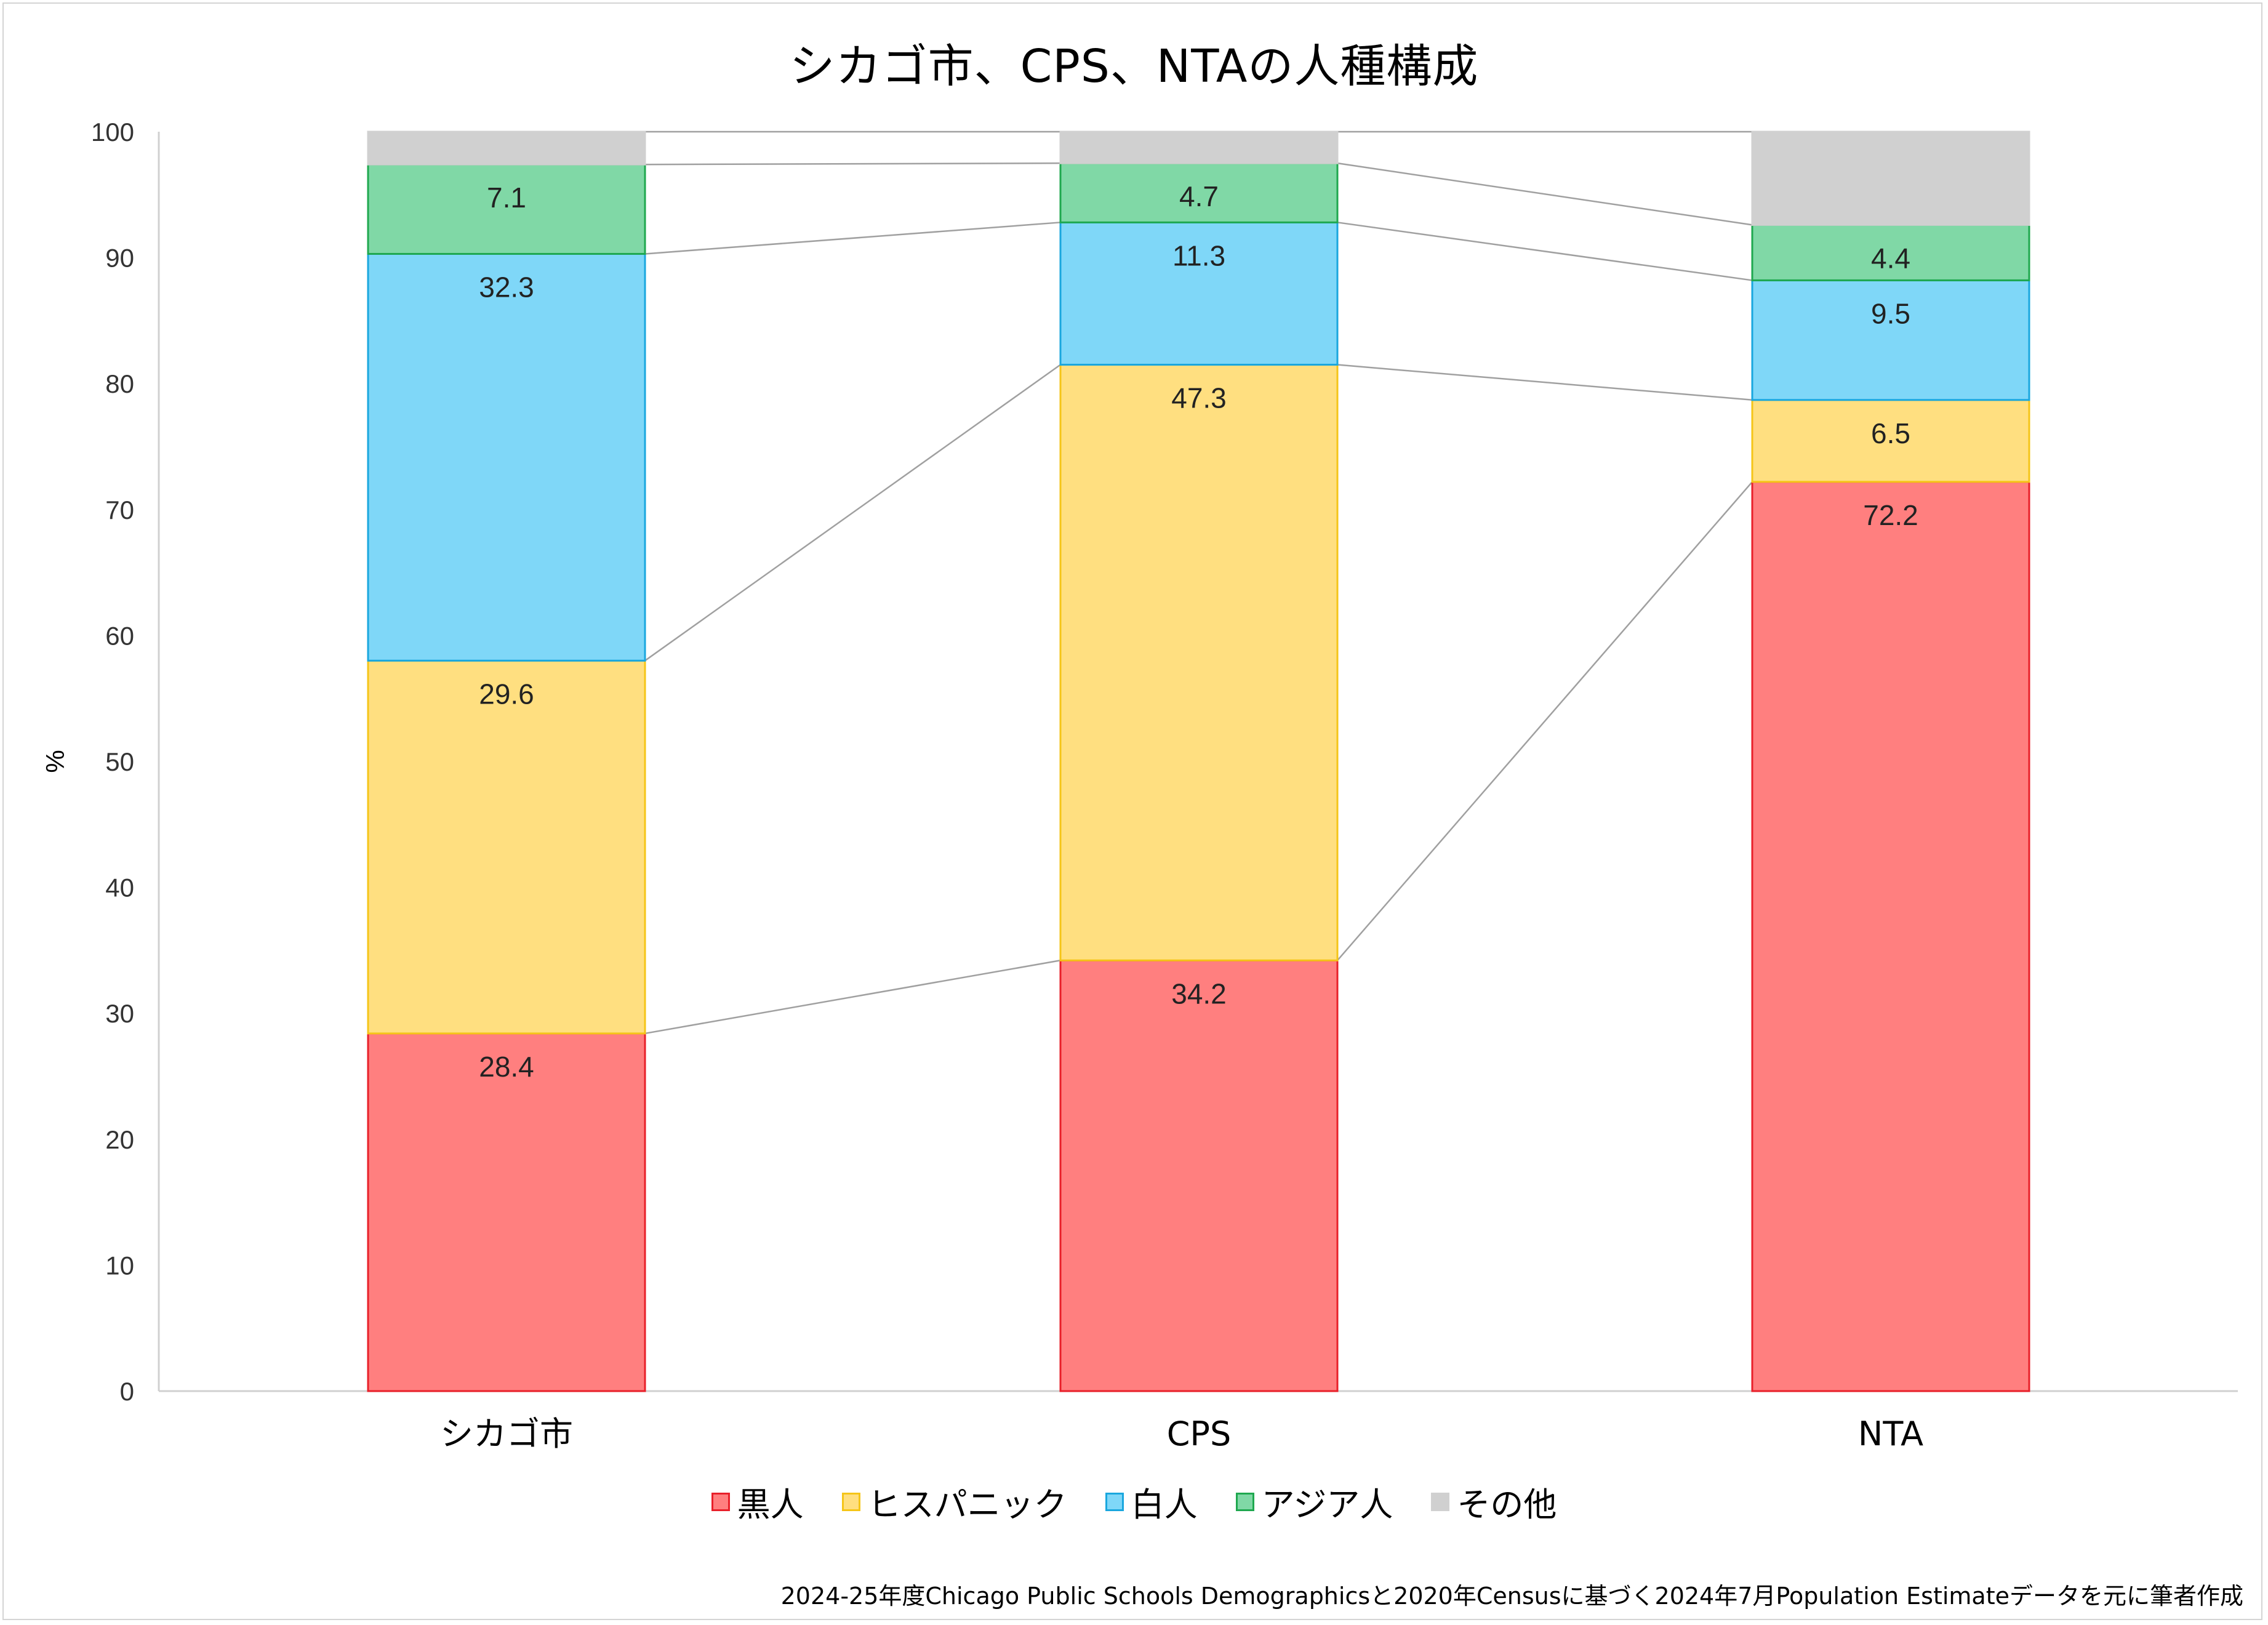 This screenshot has width=2268, height=1625. What do you see at coordinates (770, 1504) in the screenshot?
I see `legend-label: 黒人` at bounding box center [770, 1504].